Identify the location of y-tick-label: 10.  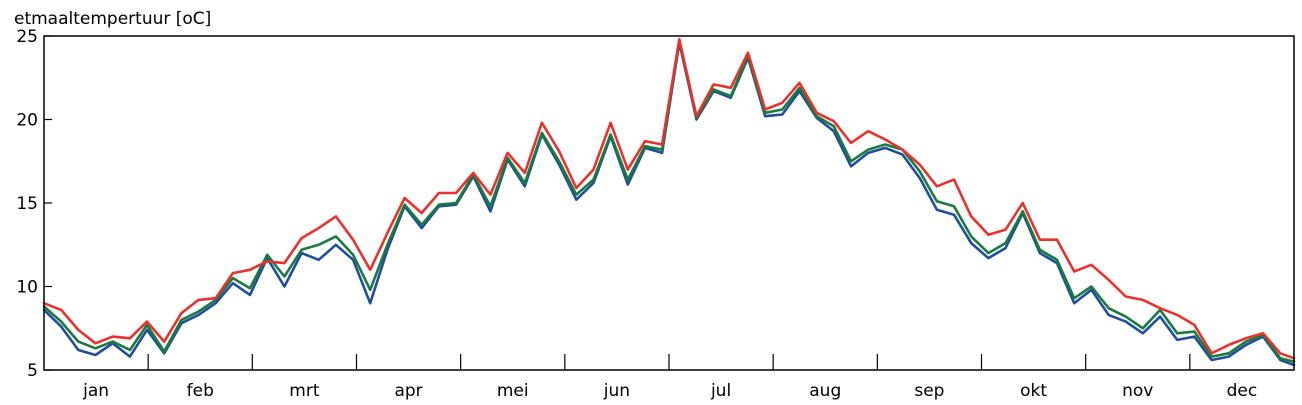
(27, 288).